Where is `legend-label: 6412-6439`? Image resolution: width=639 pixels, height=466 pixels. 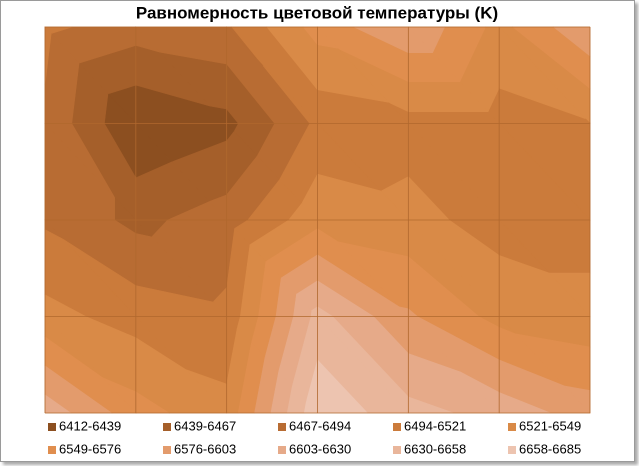 legend-label: 6412-6439 is located at coordinates (90, 425).